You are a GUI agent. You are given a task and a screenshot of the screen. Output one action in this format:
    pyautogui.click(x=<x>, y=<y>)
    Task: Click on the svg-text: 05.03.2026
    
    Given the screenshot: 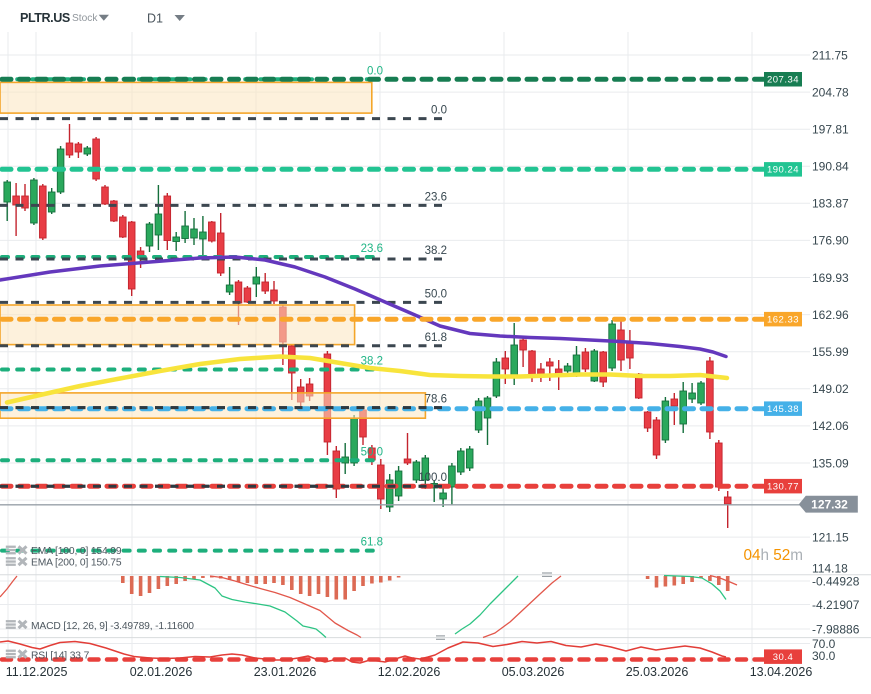 What is the action you would take?
    pyautogui.click(x=533, y=672)
    